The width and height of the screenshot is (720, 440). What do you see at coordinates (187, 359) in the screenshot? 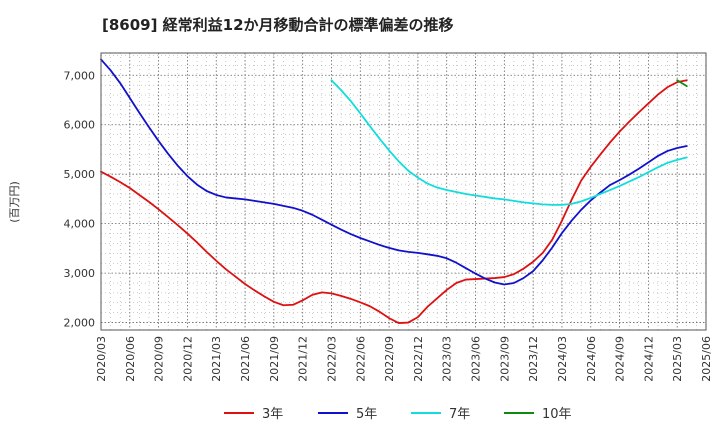
I see `x-tick-label: 2020/12` at bounding box center [187, 359].